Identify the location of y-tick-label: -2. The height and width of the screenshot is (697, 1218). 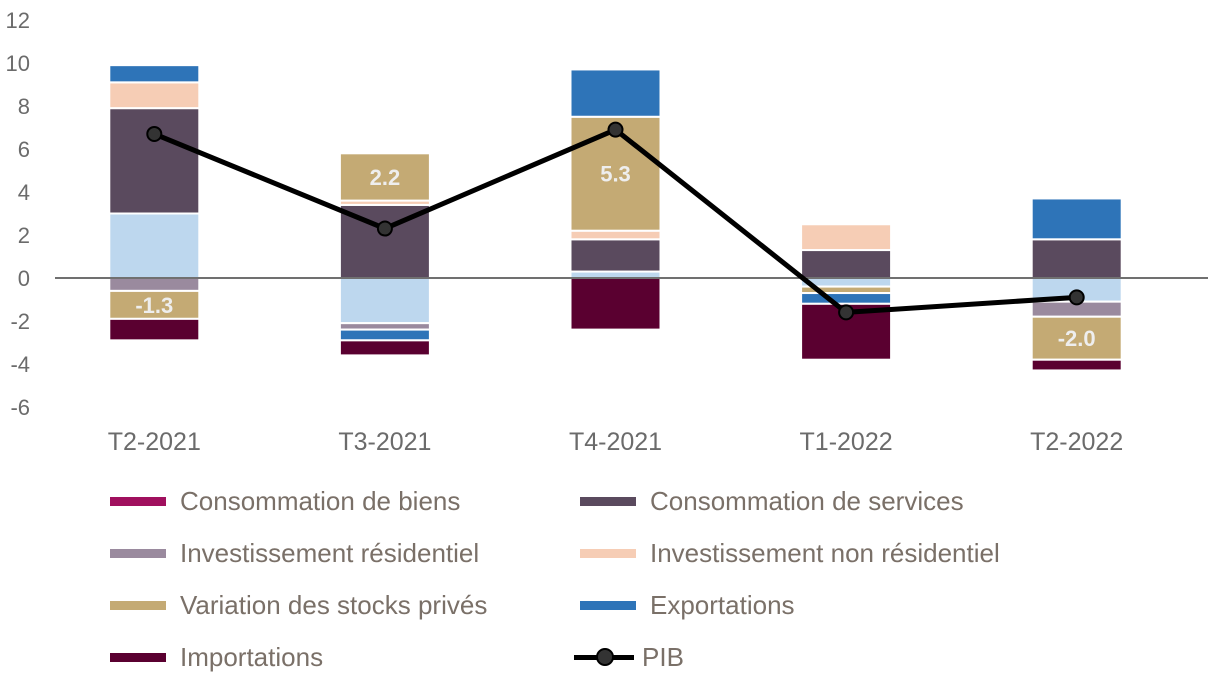
(20, 321).